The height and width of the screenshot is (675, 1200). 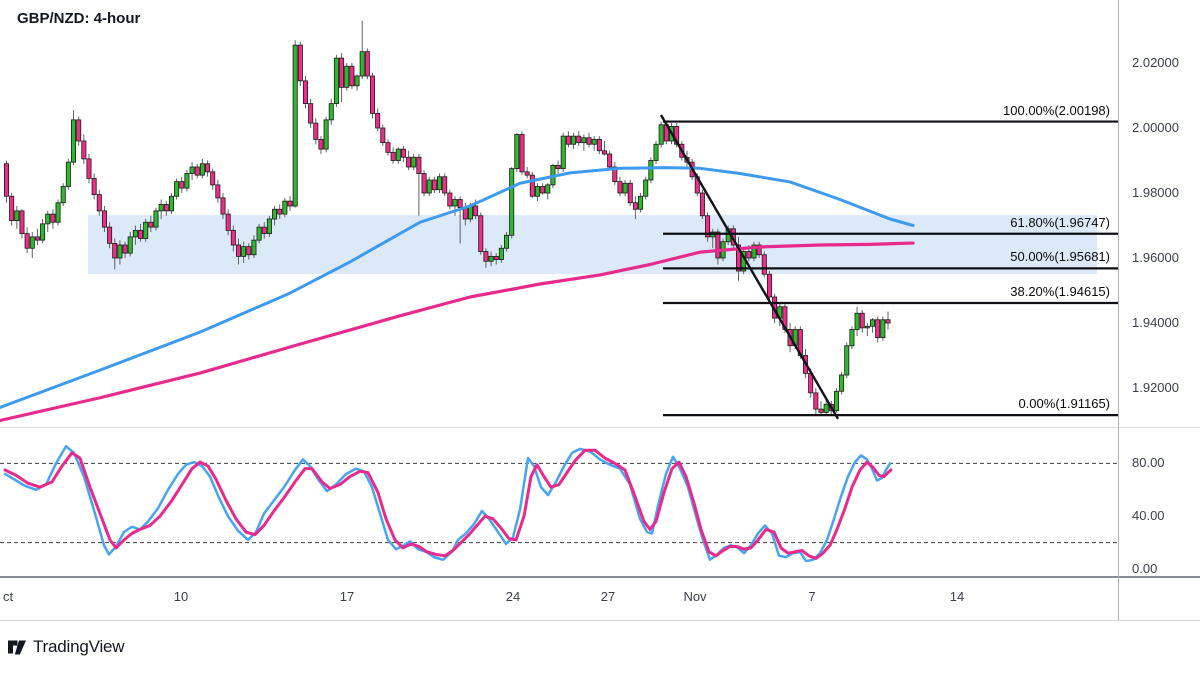 I want to click on time-tick-label: 14, so click(x=957, y=596).